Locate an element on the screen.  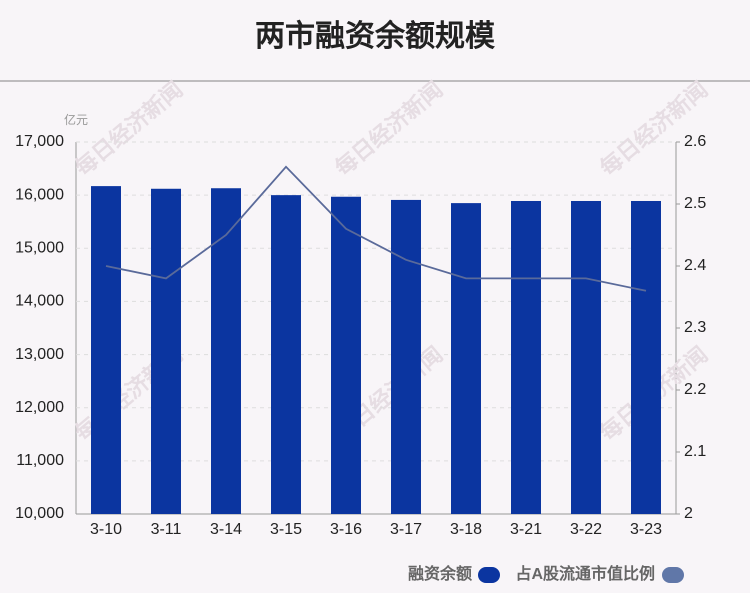
y2-tick-label: 2.3 is located at coordinates (695, 327).